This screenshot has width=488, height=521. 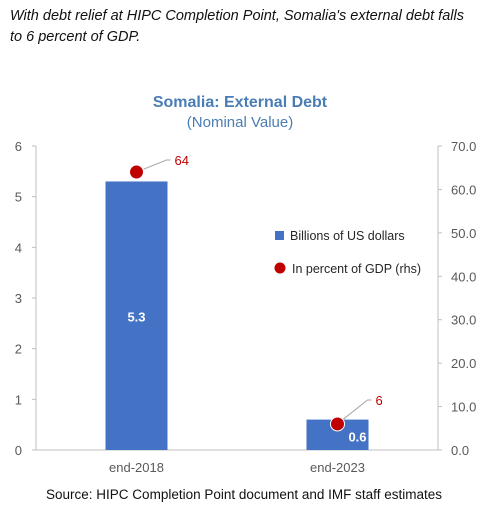 What do you see at coordinates (18, 247) in the screenshot?
I see `left-tick-label: 4` at bounding box center [18, 247].